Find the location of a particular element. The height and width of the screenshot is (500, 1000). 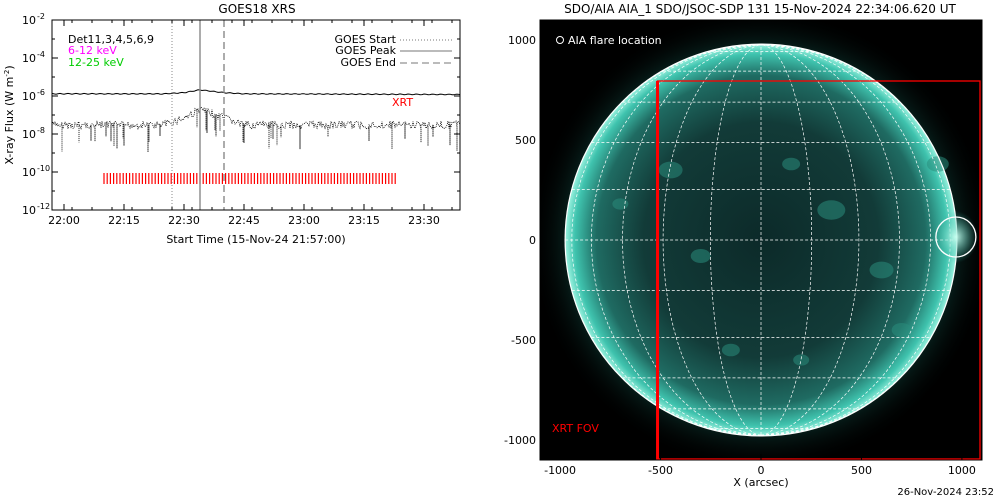

goes-legend-left: Det11,3,4,5,6,9 6-12 keV 12-25 keV is located at coordinates (111, 51).